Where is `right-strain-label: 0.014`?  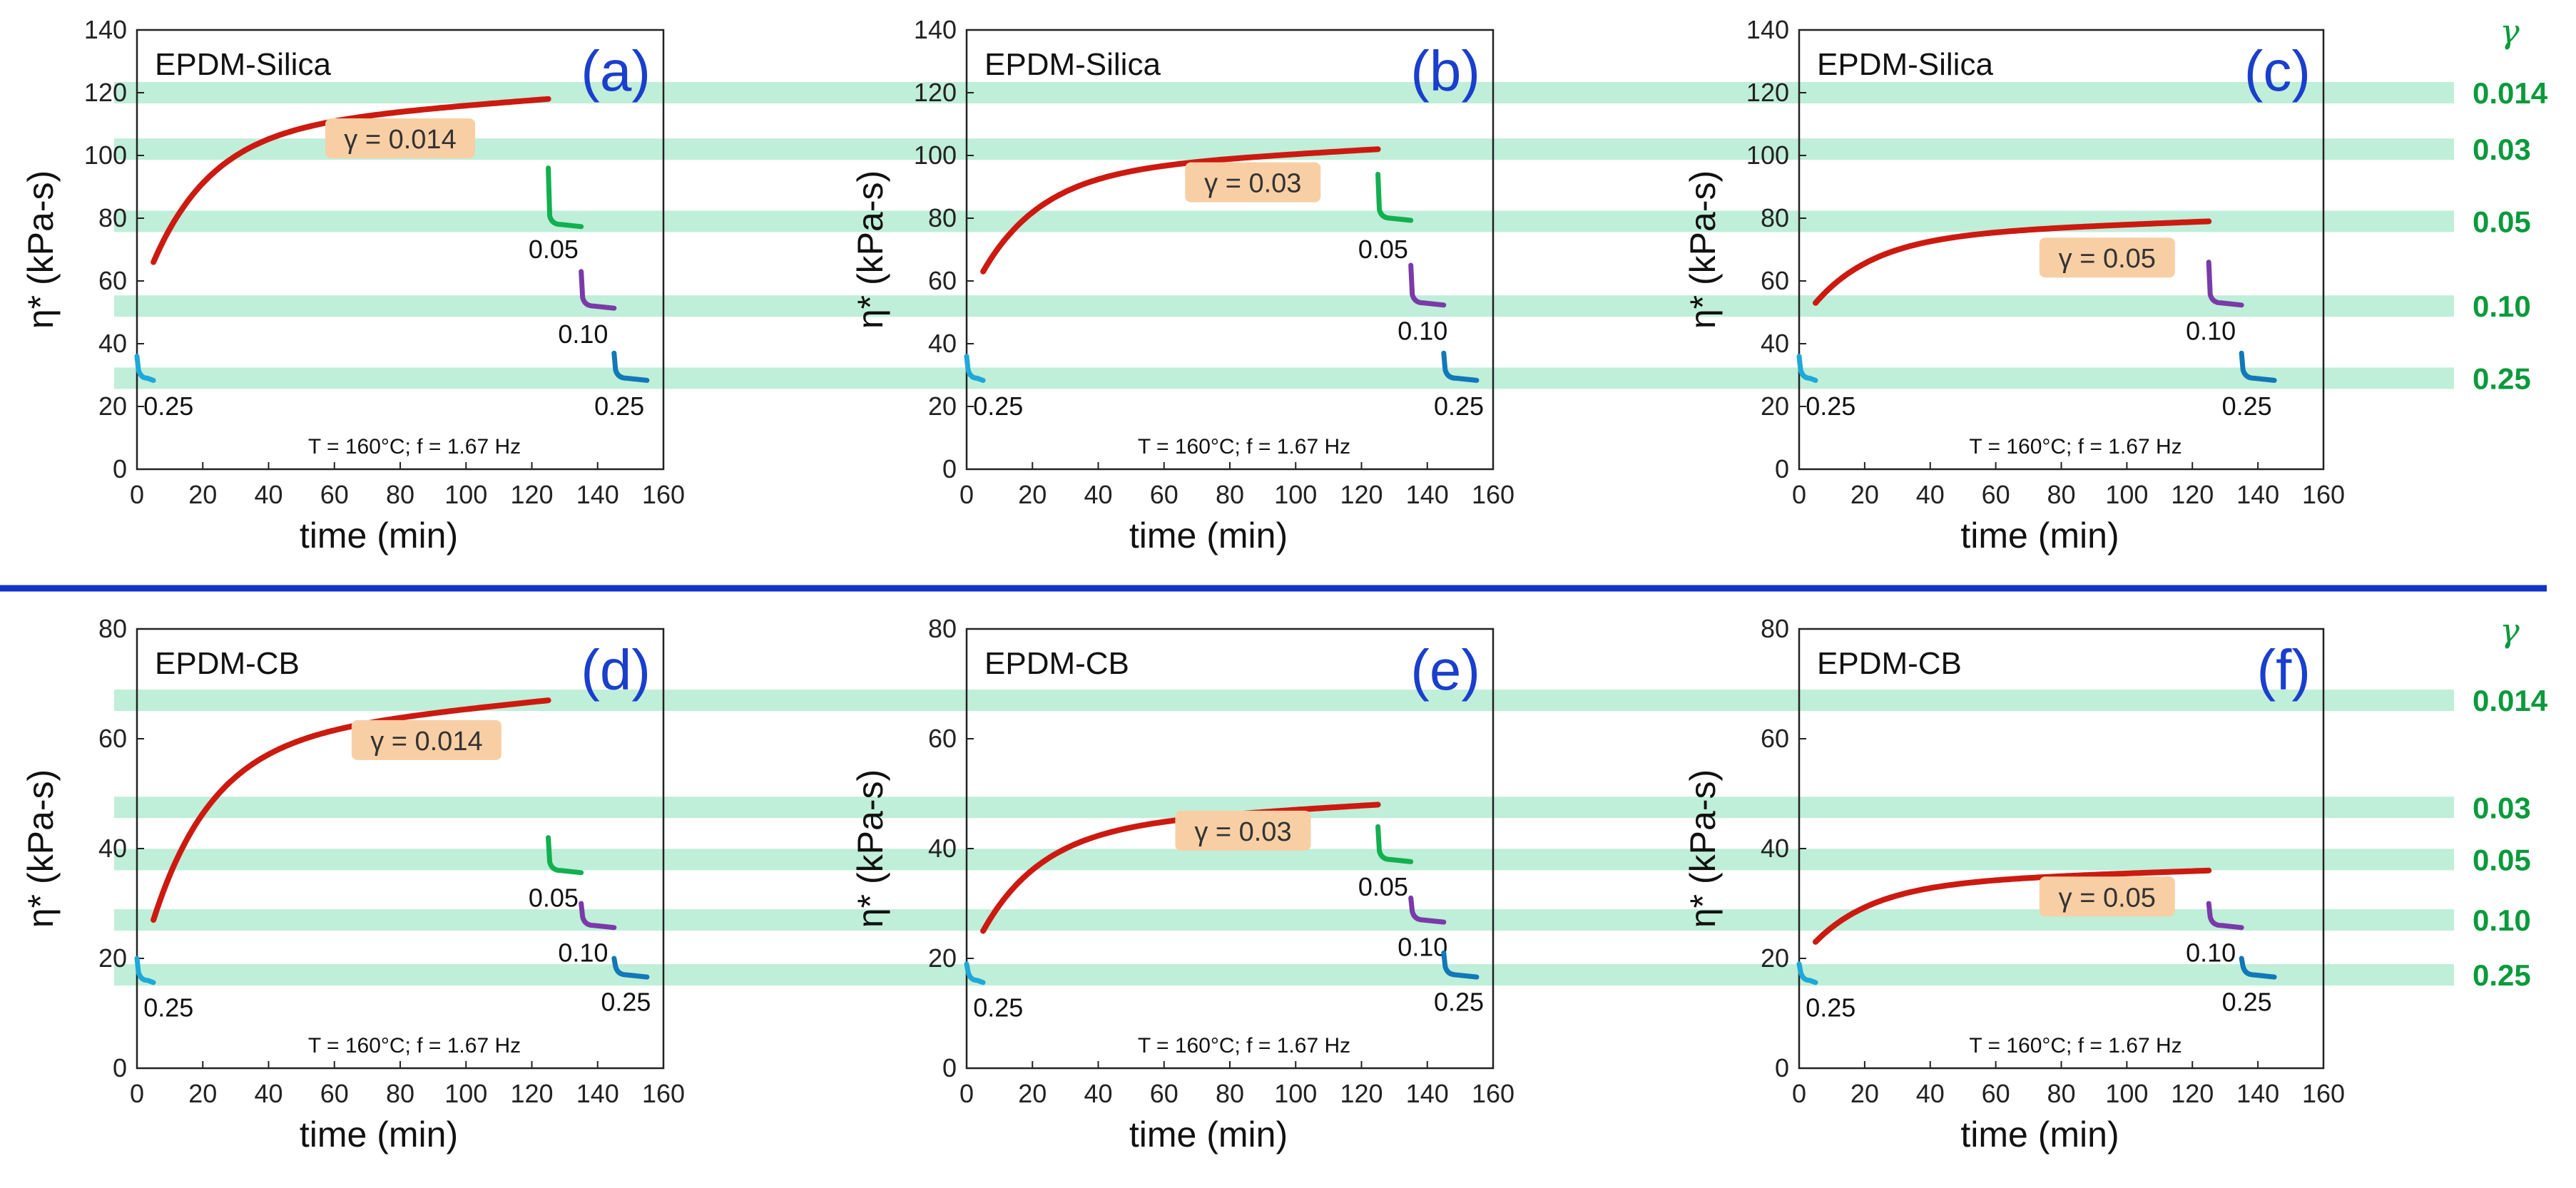 right-strain-label: 0.014 is located at coordinates (2510, 93).